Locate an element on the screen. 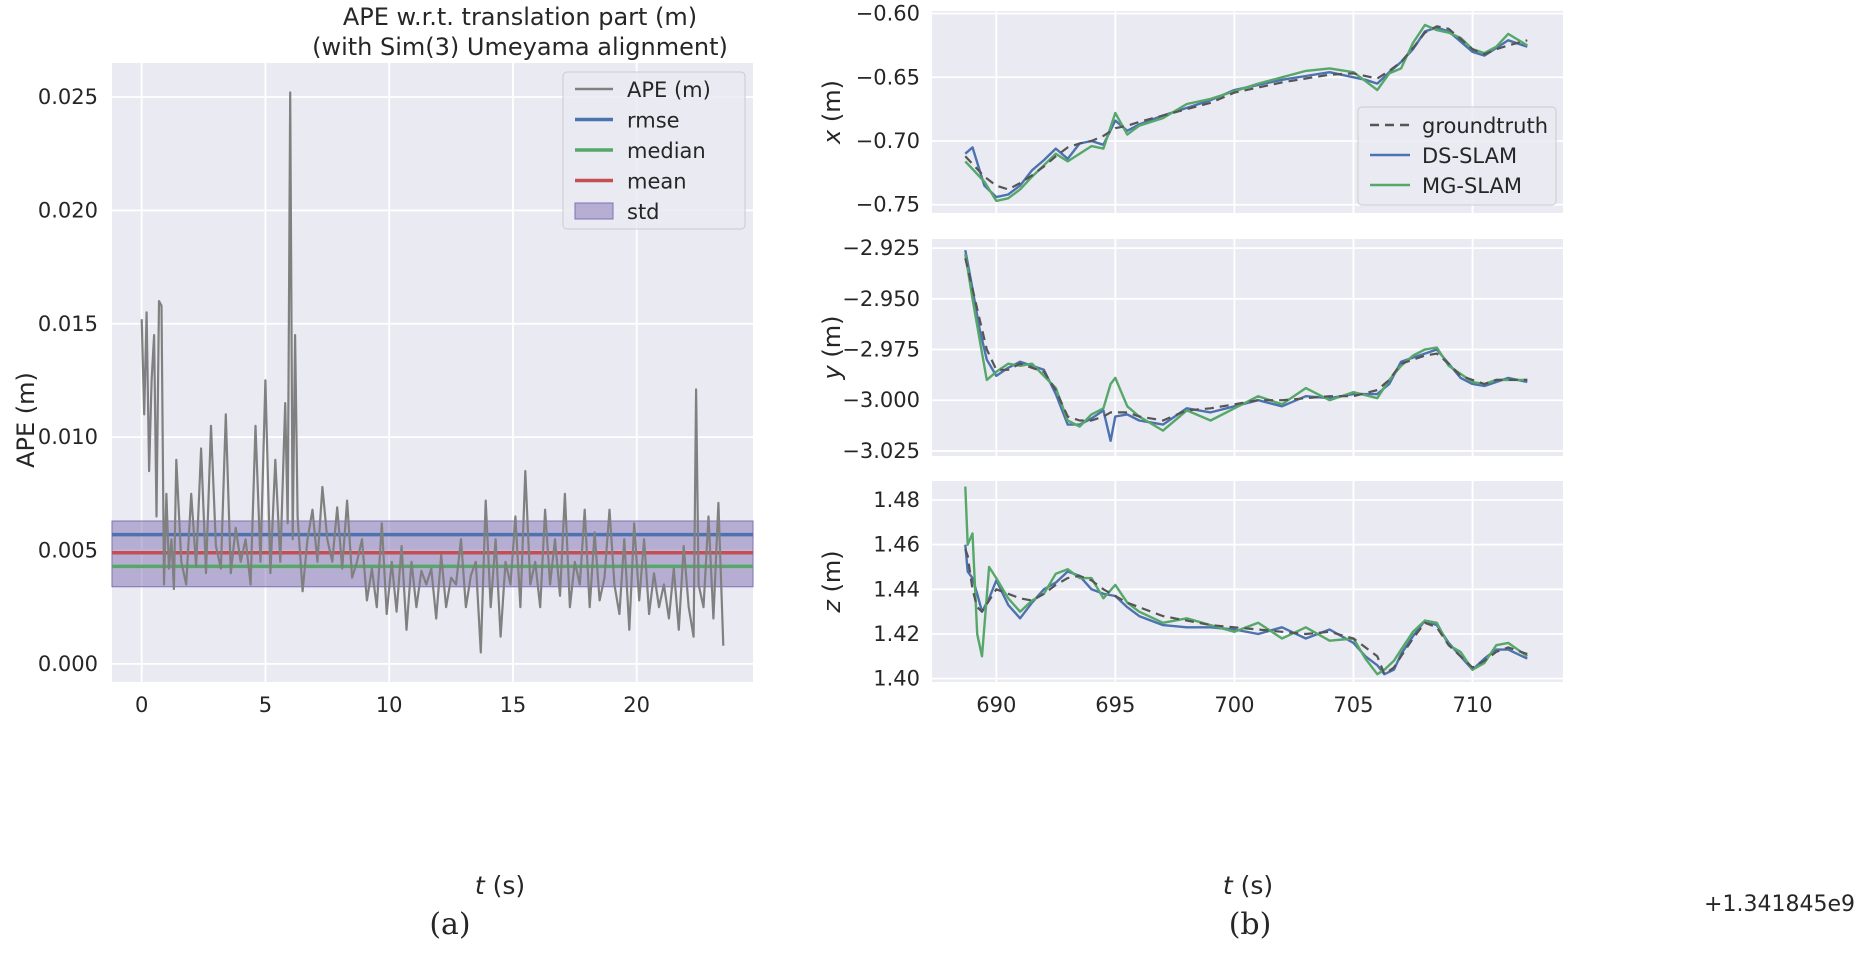 The height and width of the screenshot is (953, 1865). y-tick-label: 1.48 is located at coordinates (896, 500).